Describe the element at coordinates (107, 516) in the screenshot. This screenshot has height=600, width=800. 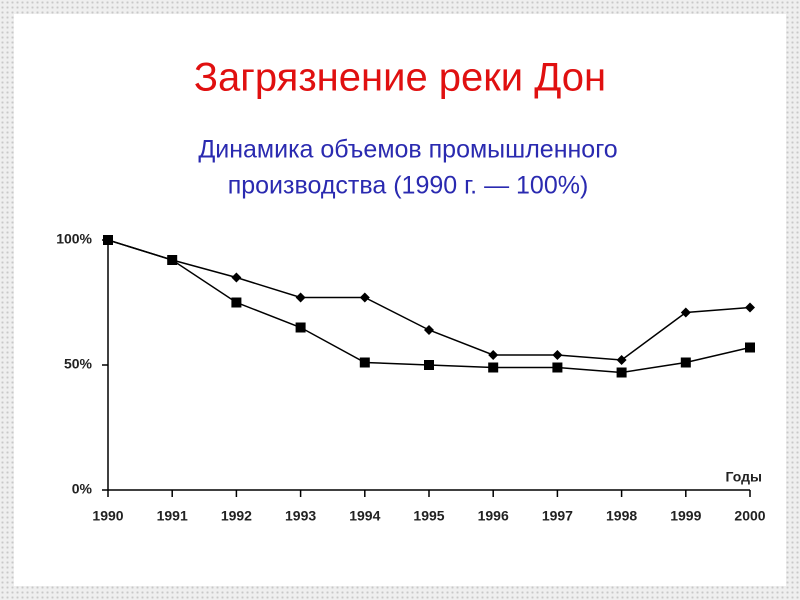
I see `x-tick-label: 1990` at that location.